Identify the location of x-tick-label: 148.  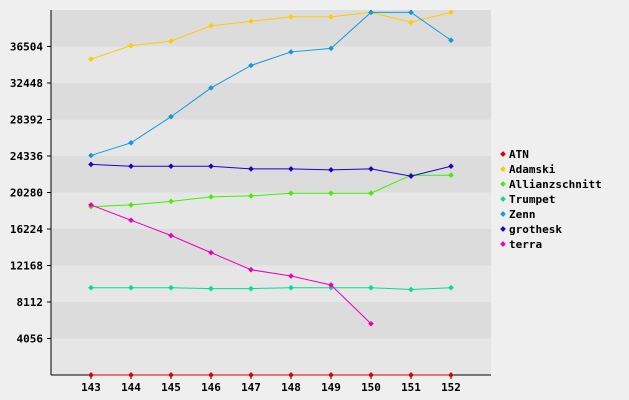
(291, 387).